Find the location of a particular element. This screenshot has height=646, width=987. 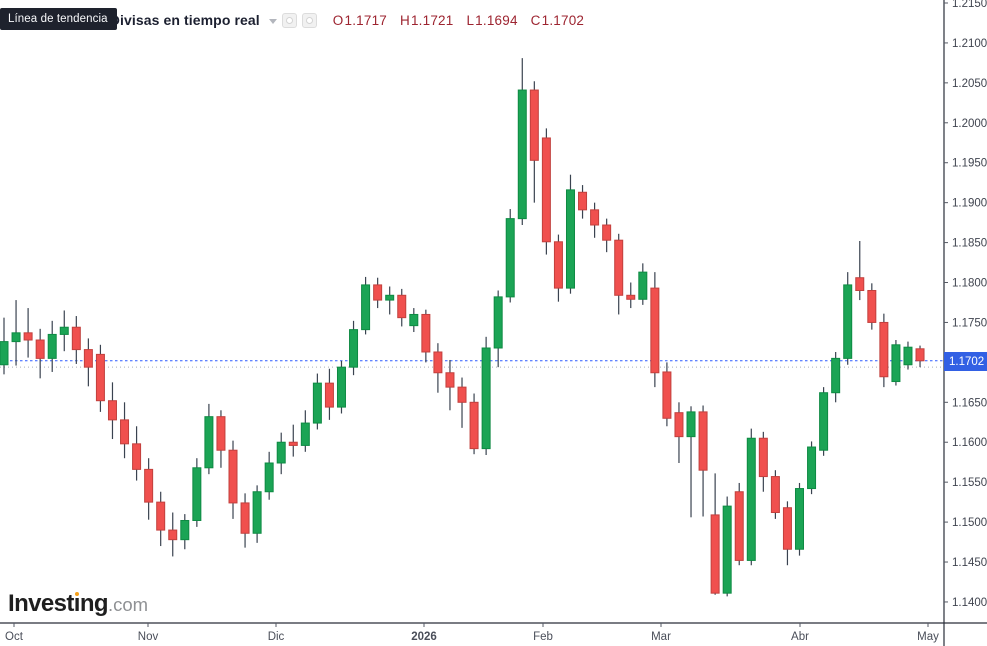

price-axis-label: 1.2000 is located at coordinates (969, 124).